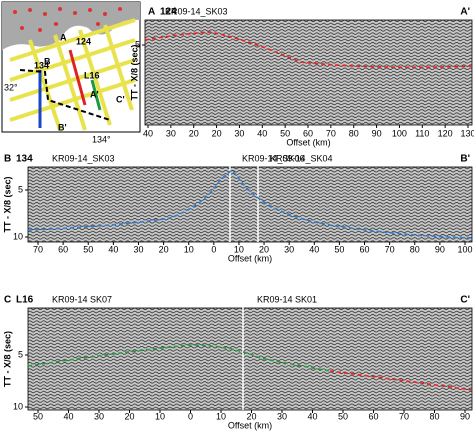 The height and width of the screenshot is (431, 474). Describe the element at coordinates (71, 67) in the screenshot. I see `map-inset` at that location.